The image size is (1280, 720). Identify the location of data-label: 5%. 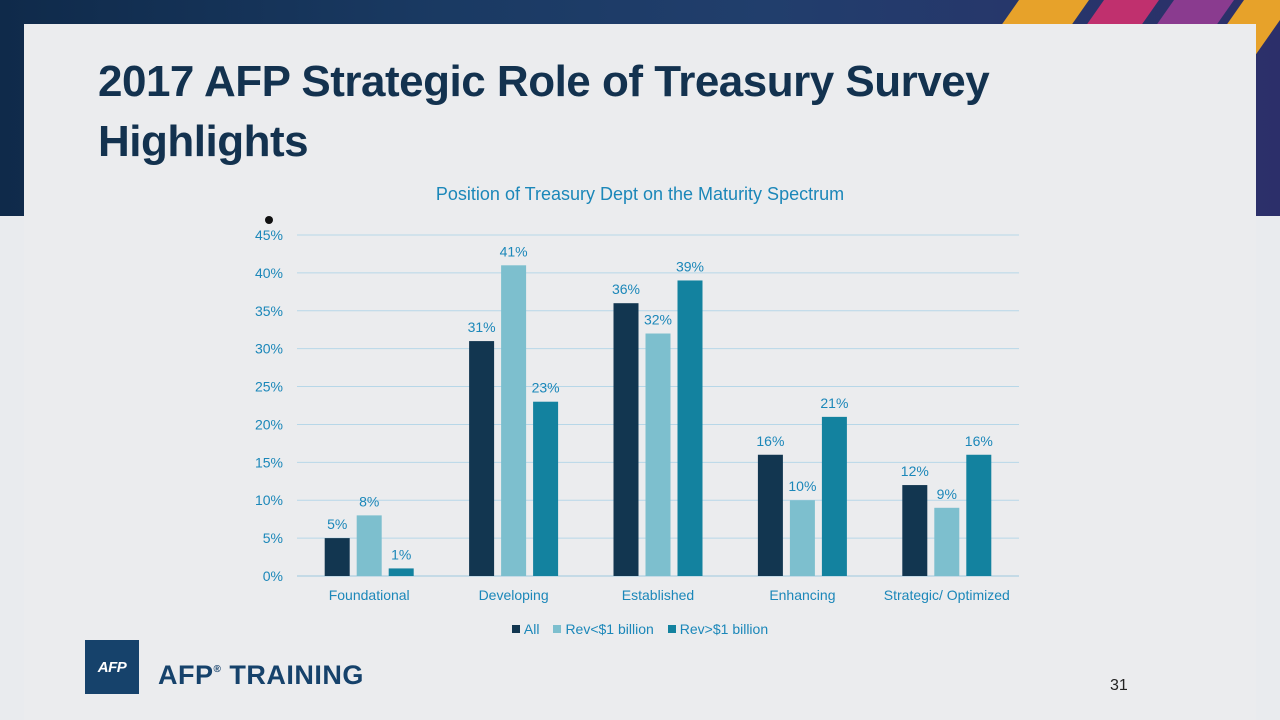
(337, 524).